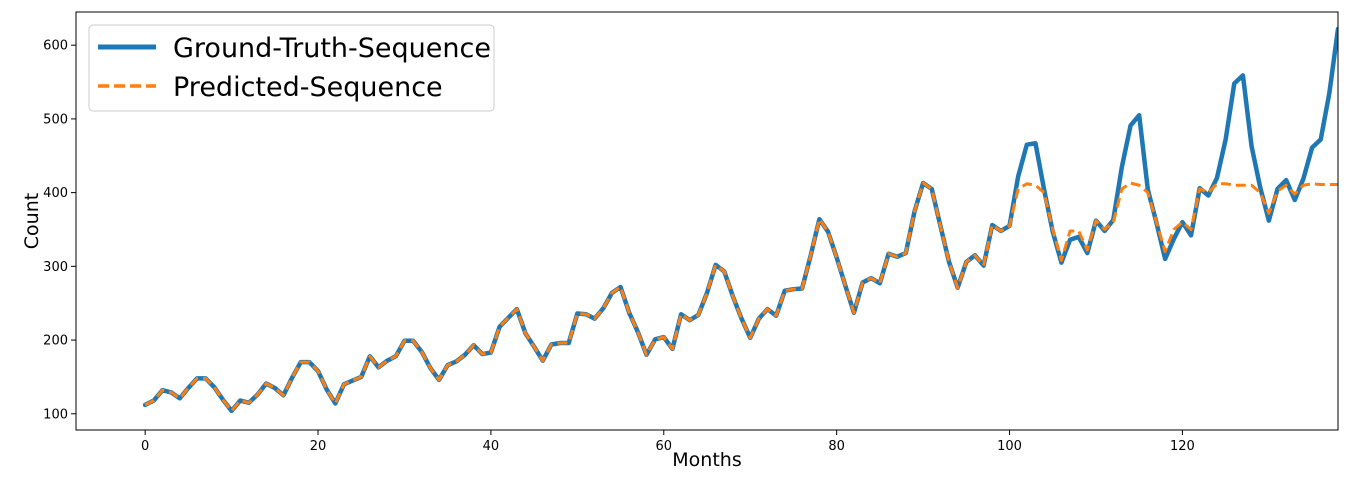 The width and height of the screenshot is (1358, 482). I want to click on legend: Ground-Truth-Sequence Predicted-Sequence, so click(291, 68).